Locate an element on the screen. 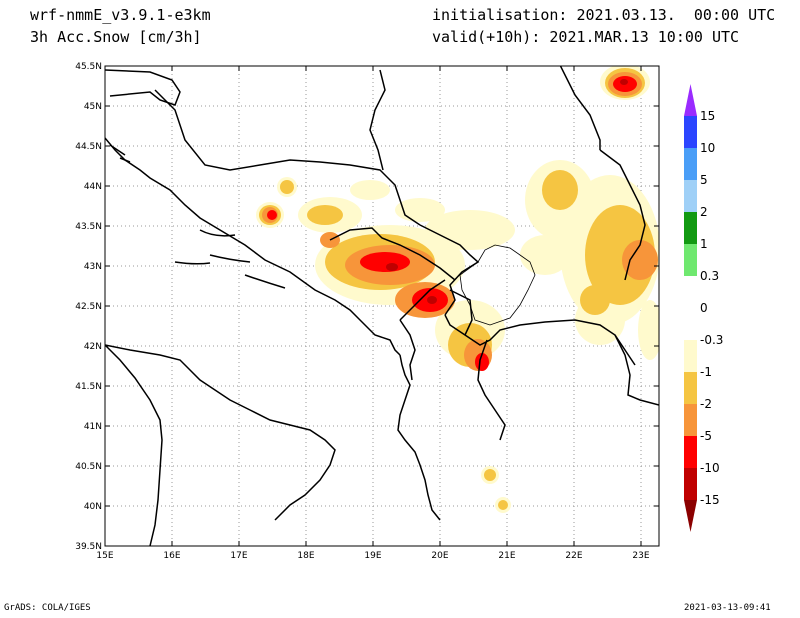 Image resolution: width=800 pixels, height=618 pixels. lon-tick-label: 21E is located at coordinates (506, 556).